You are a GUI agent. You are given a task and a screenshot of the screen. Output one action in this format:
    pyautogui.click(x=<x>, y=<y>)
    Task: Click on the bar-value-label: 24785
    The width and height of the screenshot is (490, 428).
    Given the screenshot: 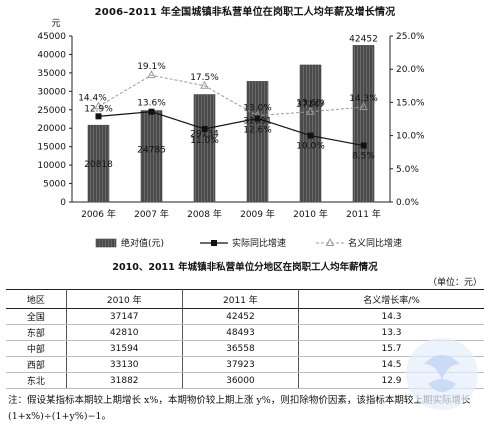 What is the action you would take?
    pyautogui.click(x=151, y=151)
    